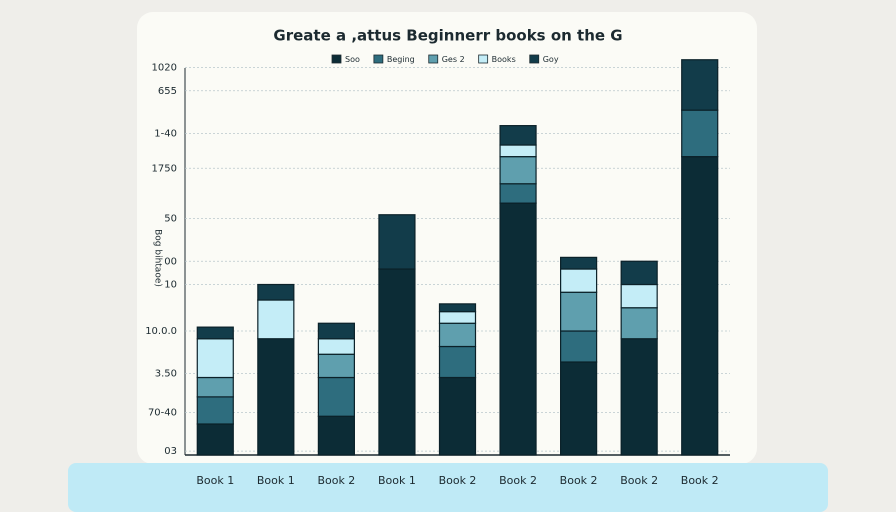 The height and width of the screenshot is (512, 896). Describe the element at coordinates (447, 36) in the screenshot. I see `chart-title: Greate a ,attus Beginnerr books on the G` at that location.